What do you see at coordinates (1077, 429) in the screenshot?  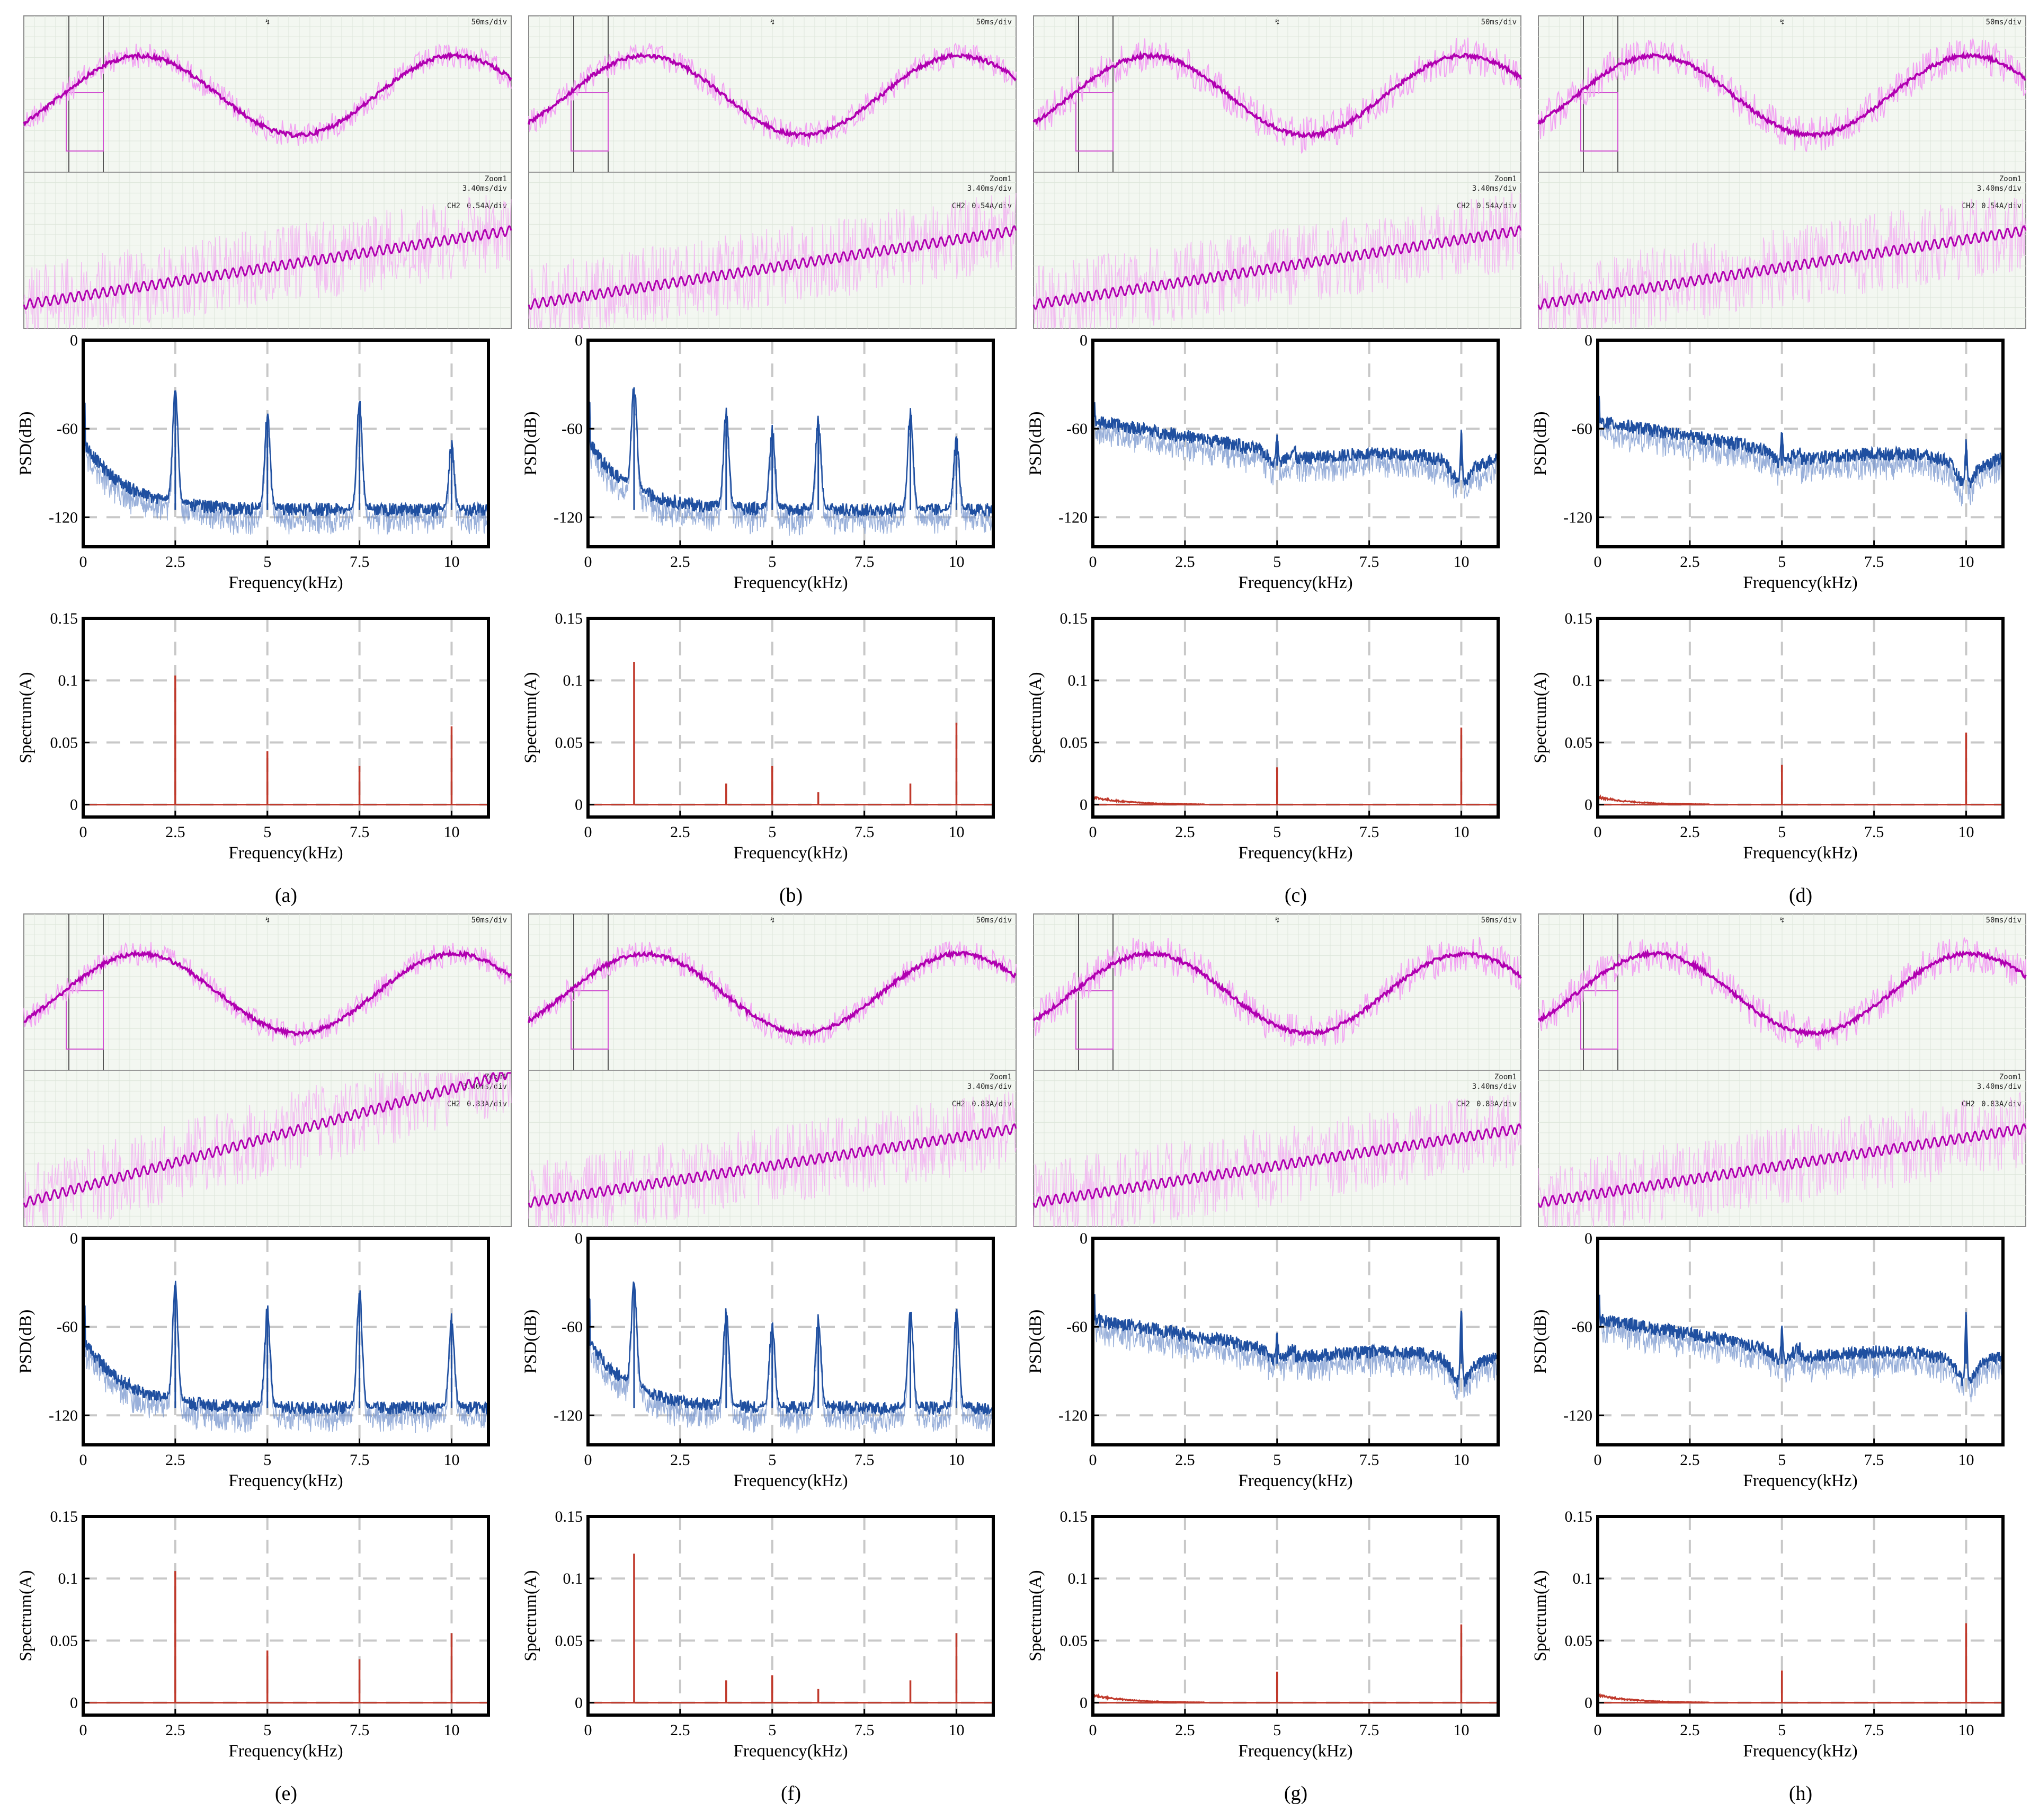 I see `y-tick-label: -60` at bounding box center [1077, 429].